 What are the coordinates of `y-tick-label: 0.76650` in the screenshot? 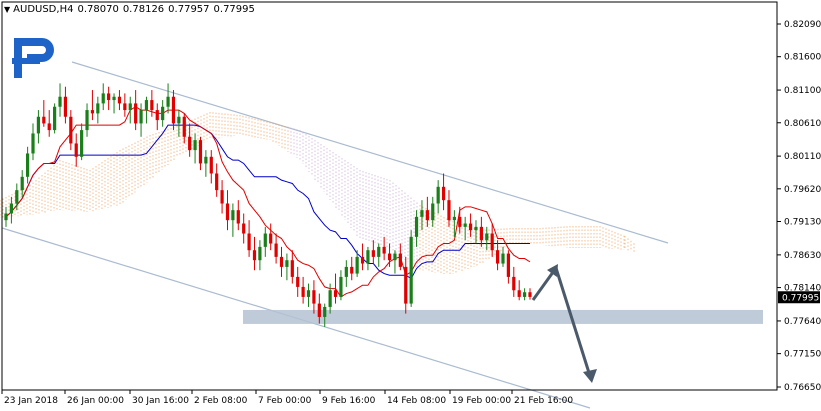 It's located at (802, 388).